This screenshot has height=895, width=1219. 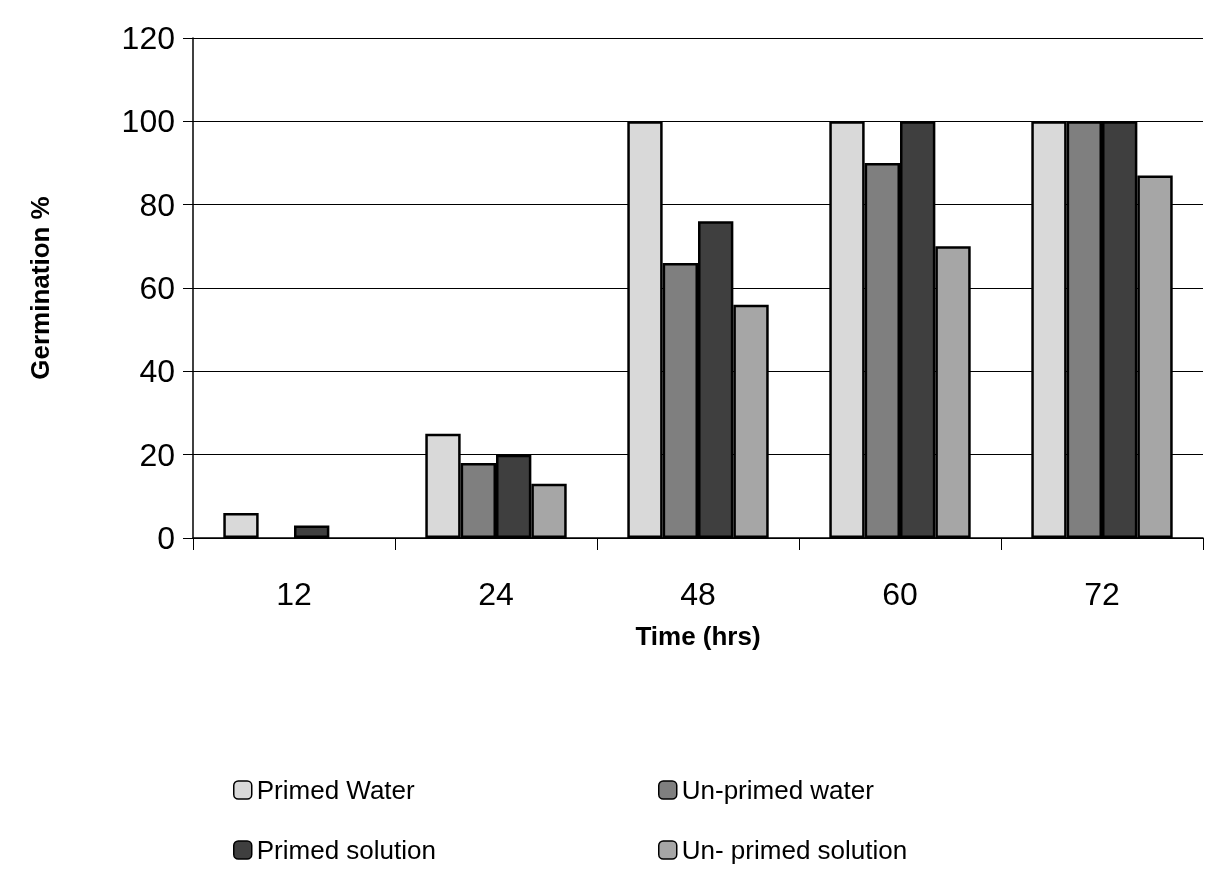 What do you see at coordinates (157, 288) in the screenshot?
I see `y-tick-label: 60` at bounding box center [157, 288].